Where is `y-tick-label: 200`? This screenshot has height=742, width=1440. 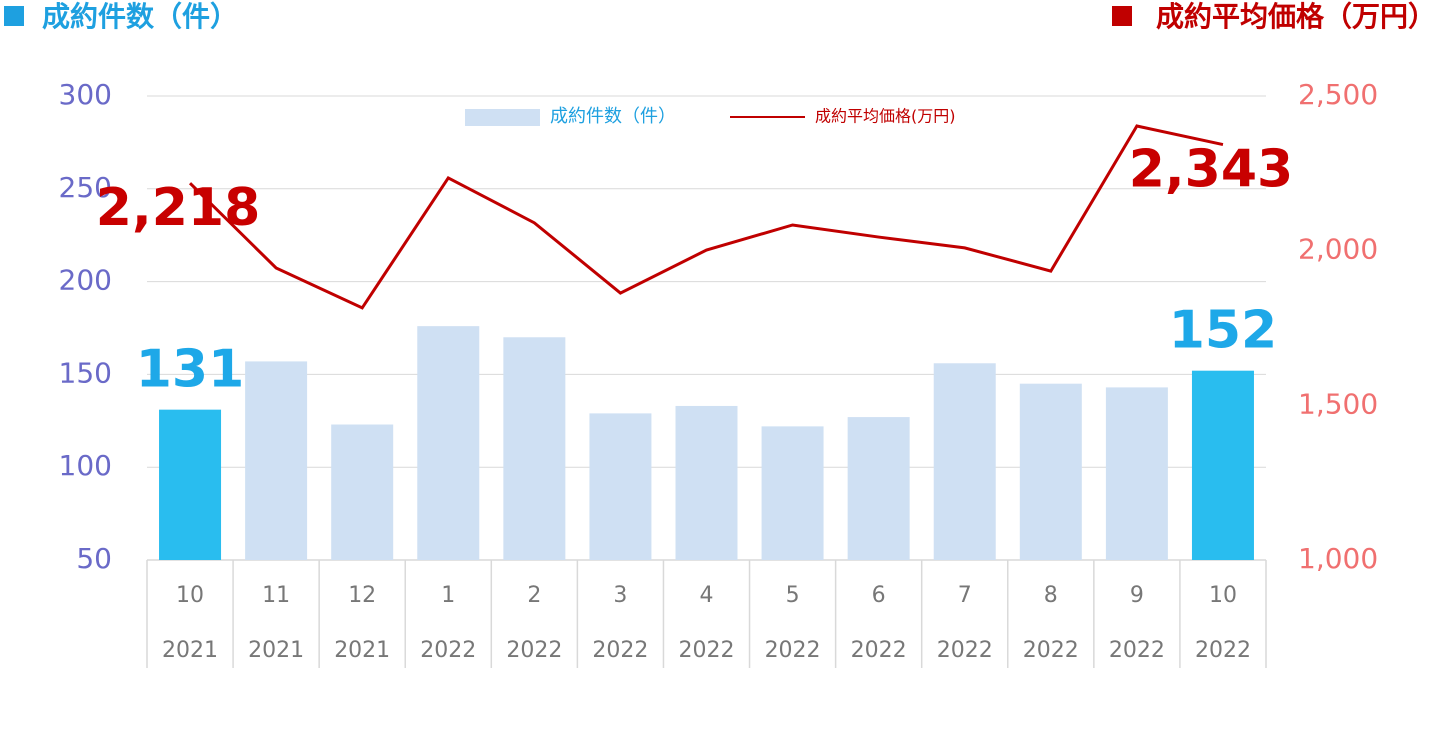
y-tick-label: 200 is located at coordinates (85, 280).